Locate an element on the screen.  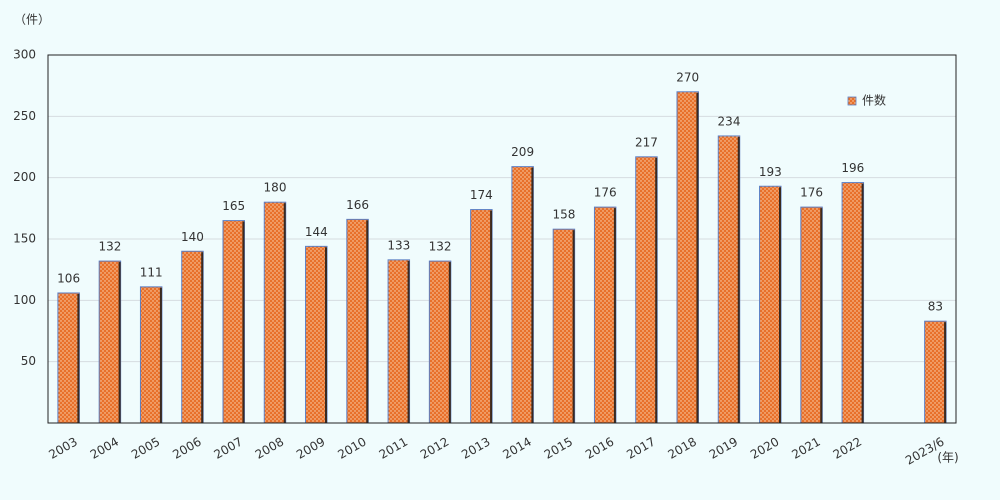
value-label: 196 is located at coordinates (852, 168).